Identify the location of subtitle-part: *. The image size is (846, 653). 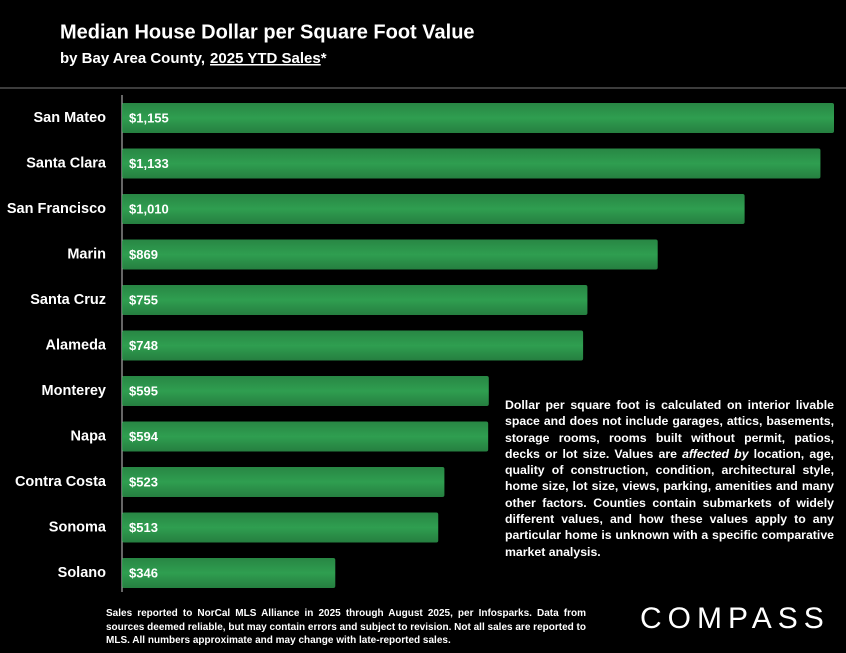
(324, 58).